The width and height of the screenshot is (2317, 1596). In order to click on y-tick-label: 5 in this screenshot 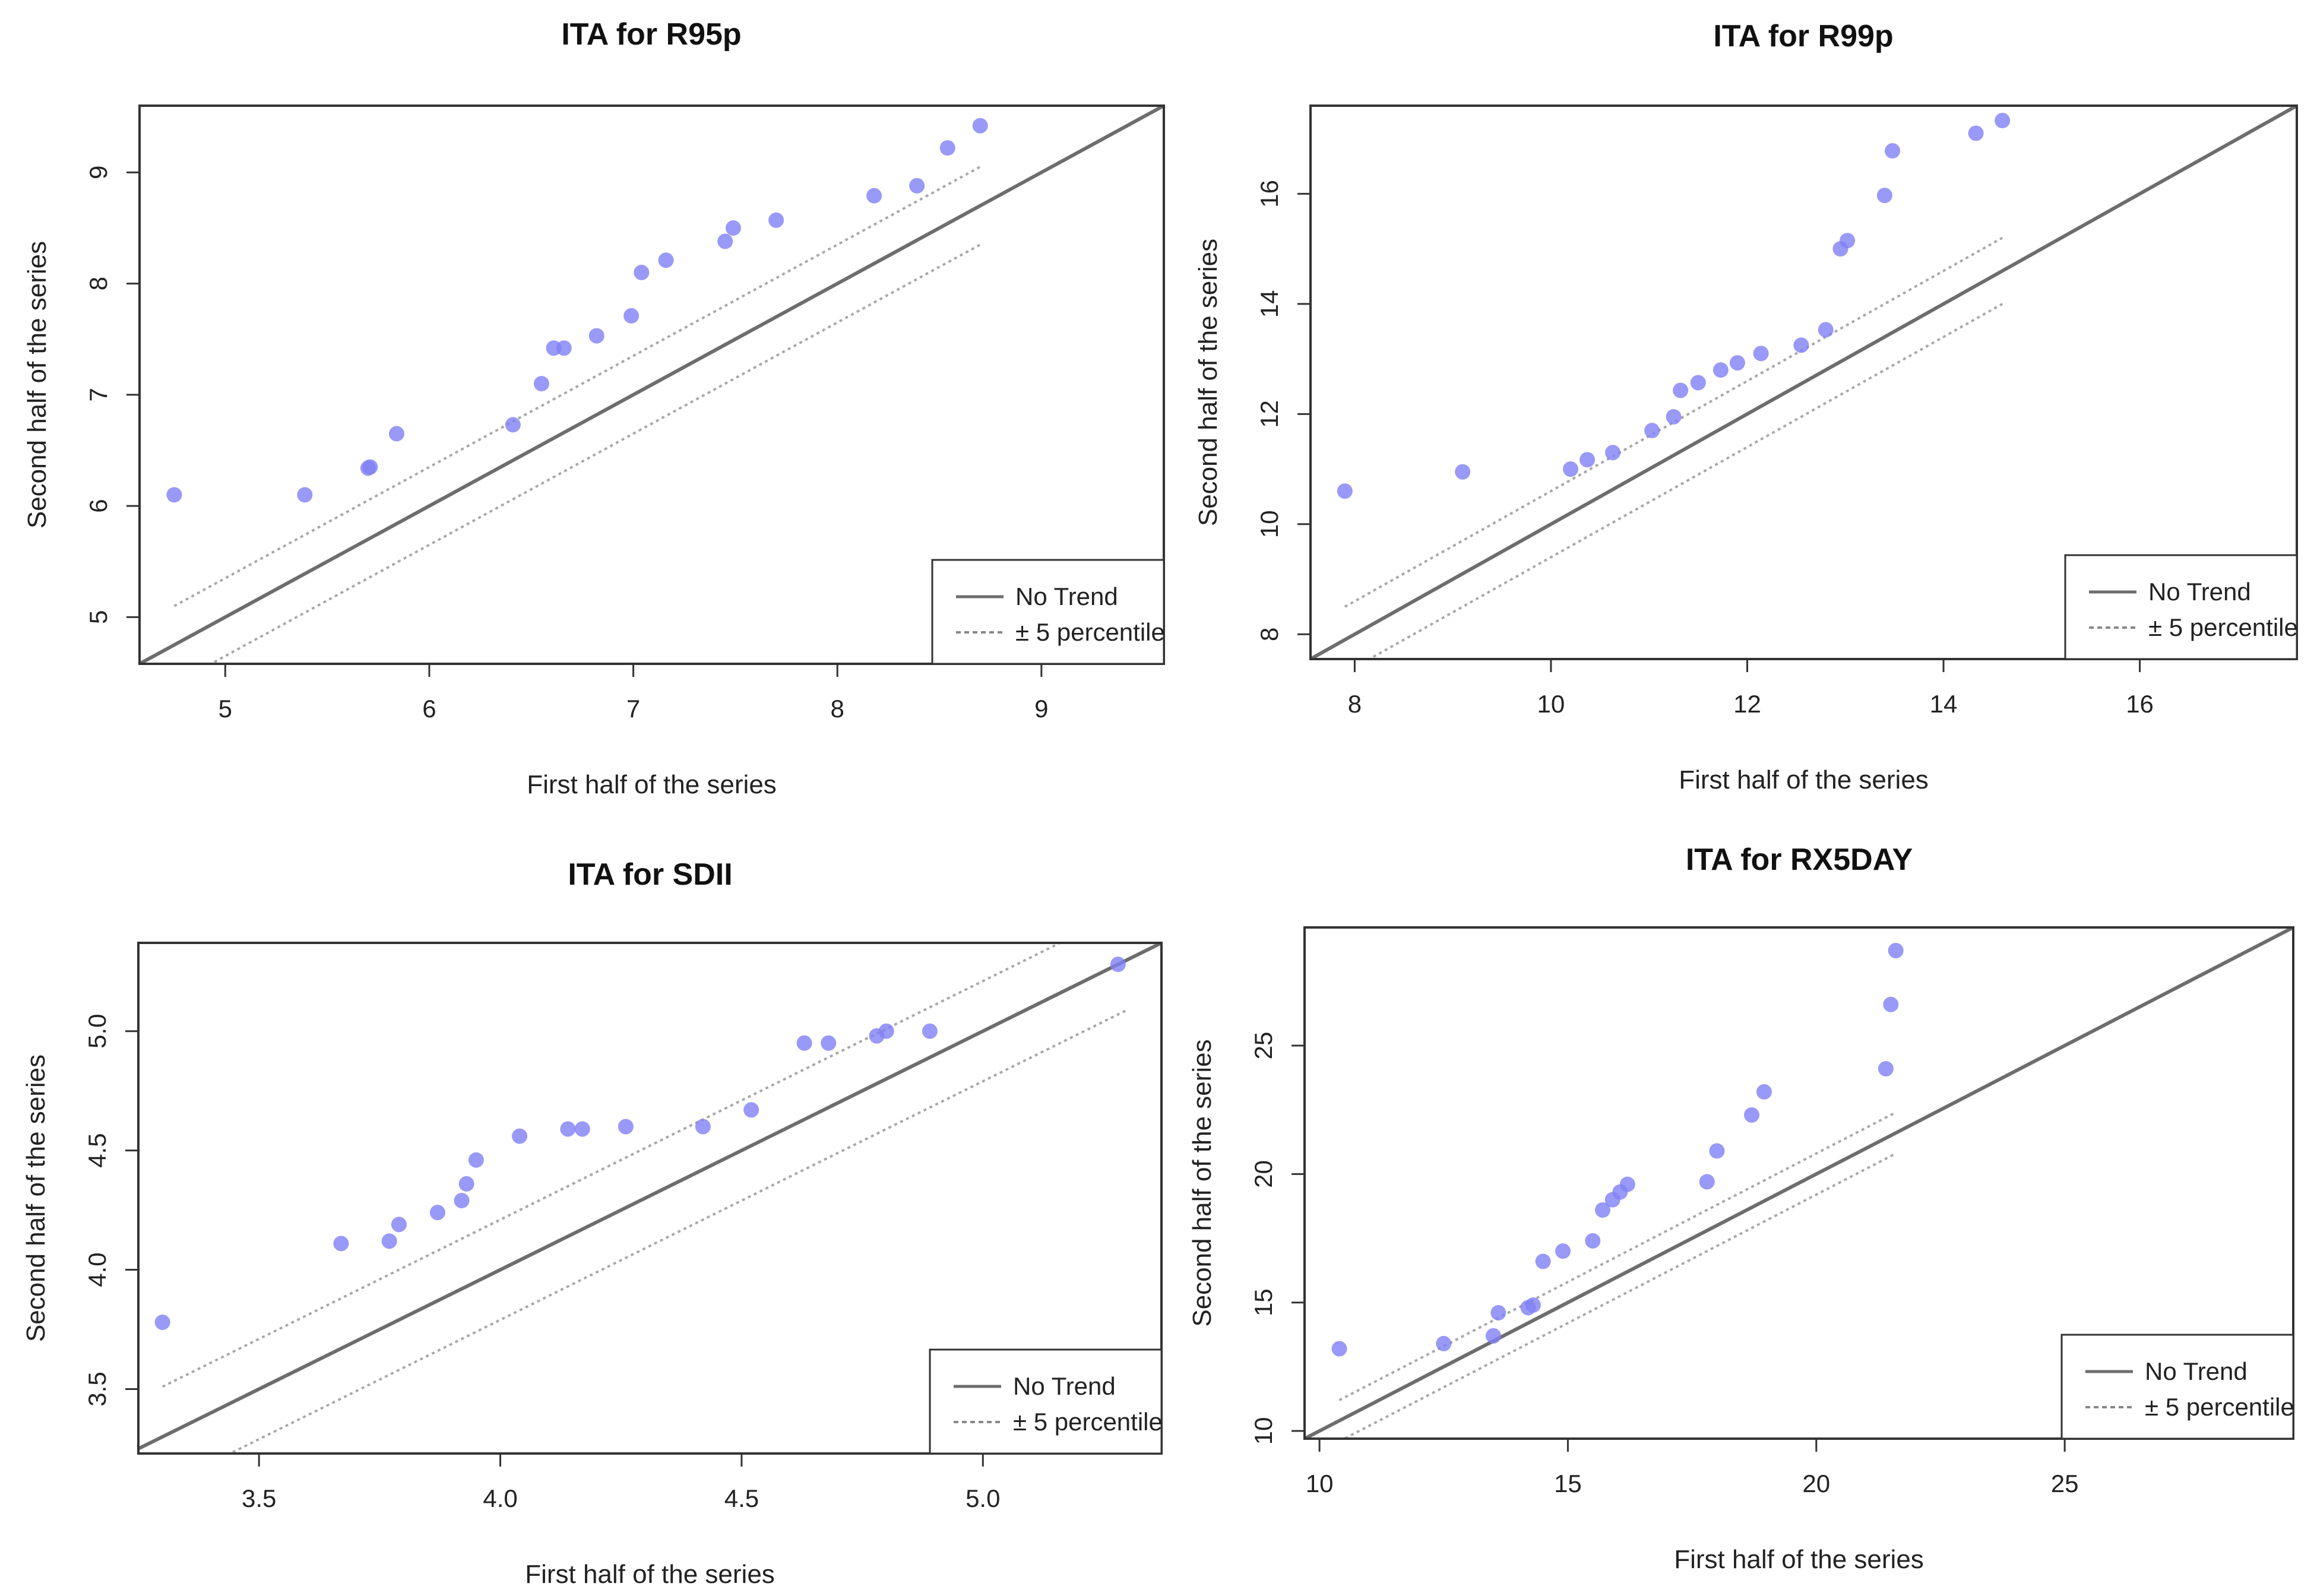, I will do `click(98, 617)`.